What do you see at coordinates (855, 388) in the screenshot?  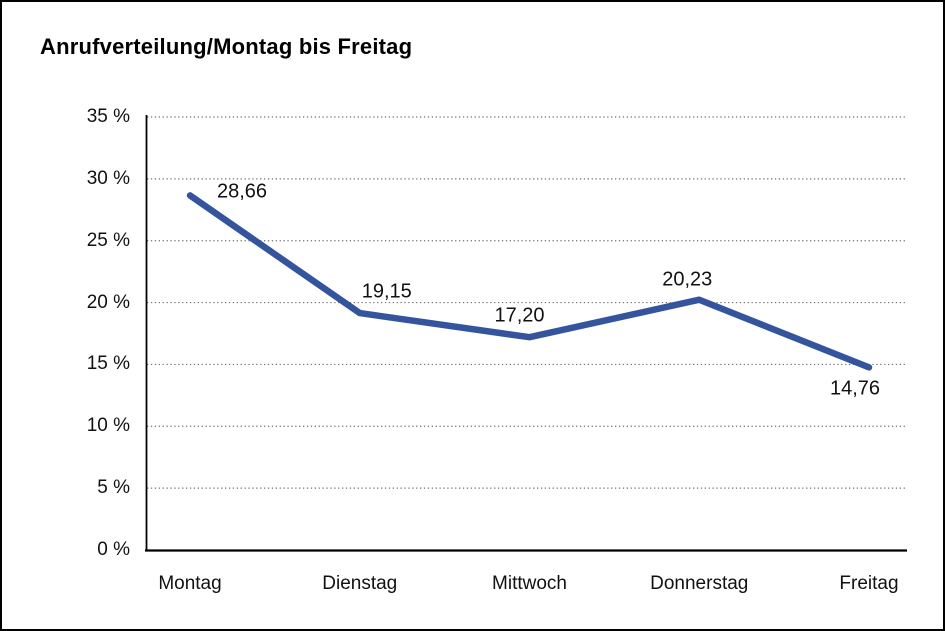 I see `data-point-label: 14,76` at bounding box center [855, 388].